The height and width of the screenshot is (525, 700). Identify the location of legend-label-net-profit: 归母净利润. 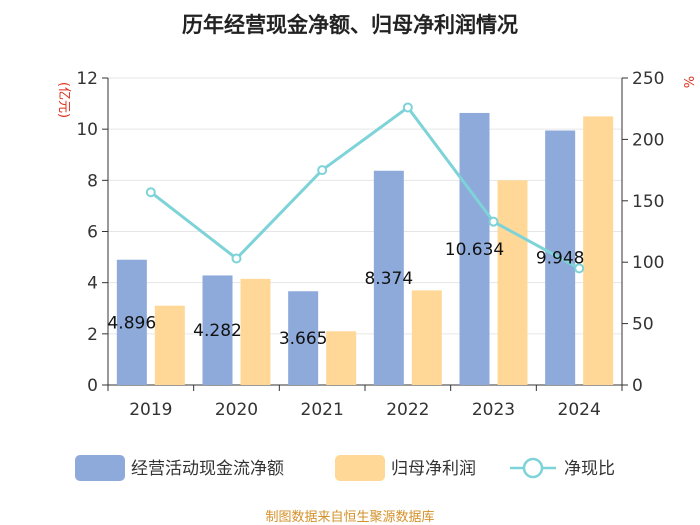
(433, 469).